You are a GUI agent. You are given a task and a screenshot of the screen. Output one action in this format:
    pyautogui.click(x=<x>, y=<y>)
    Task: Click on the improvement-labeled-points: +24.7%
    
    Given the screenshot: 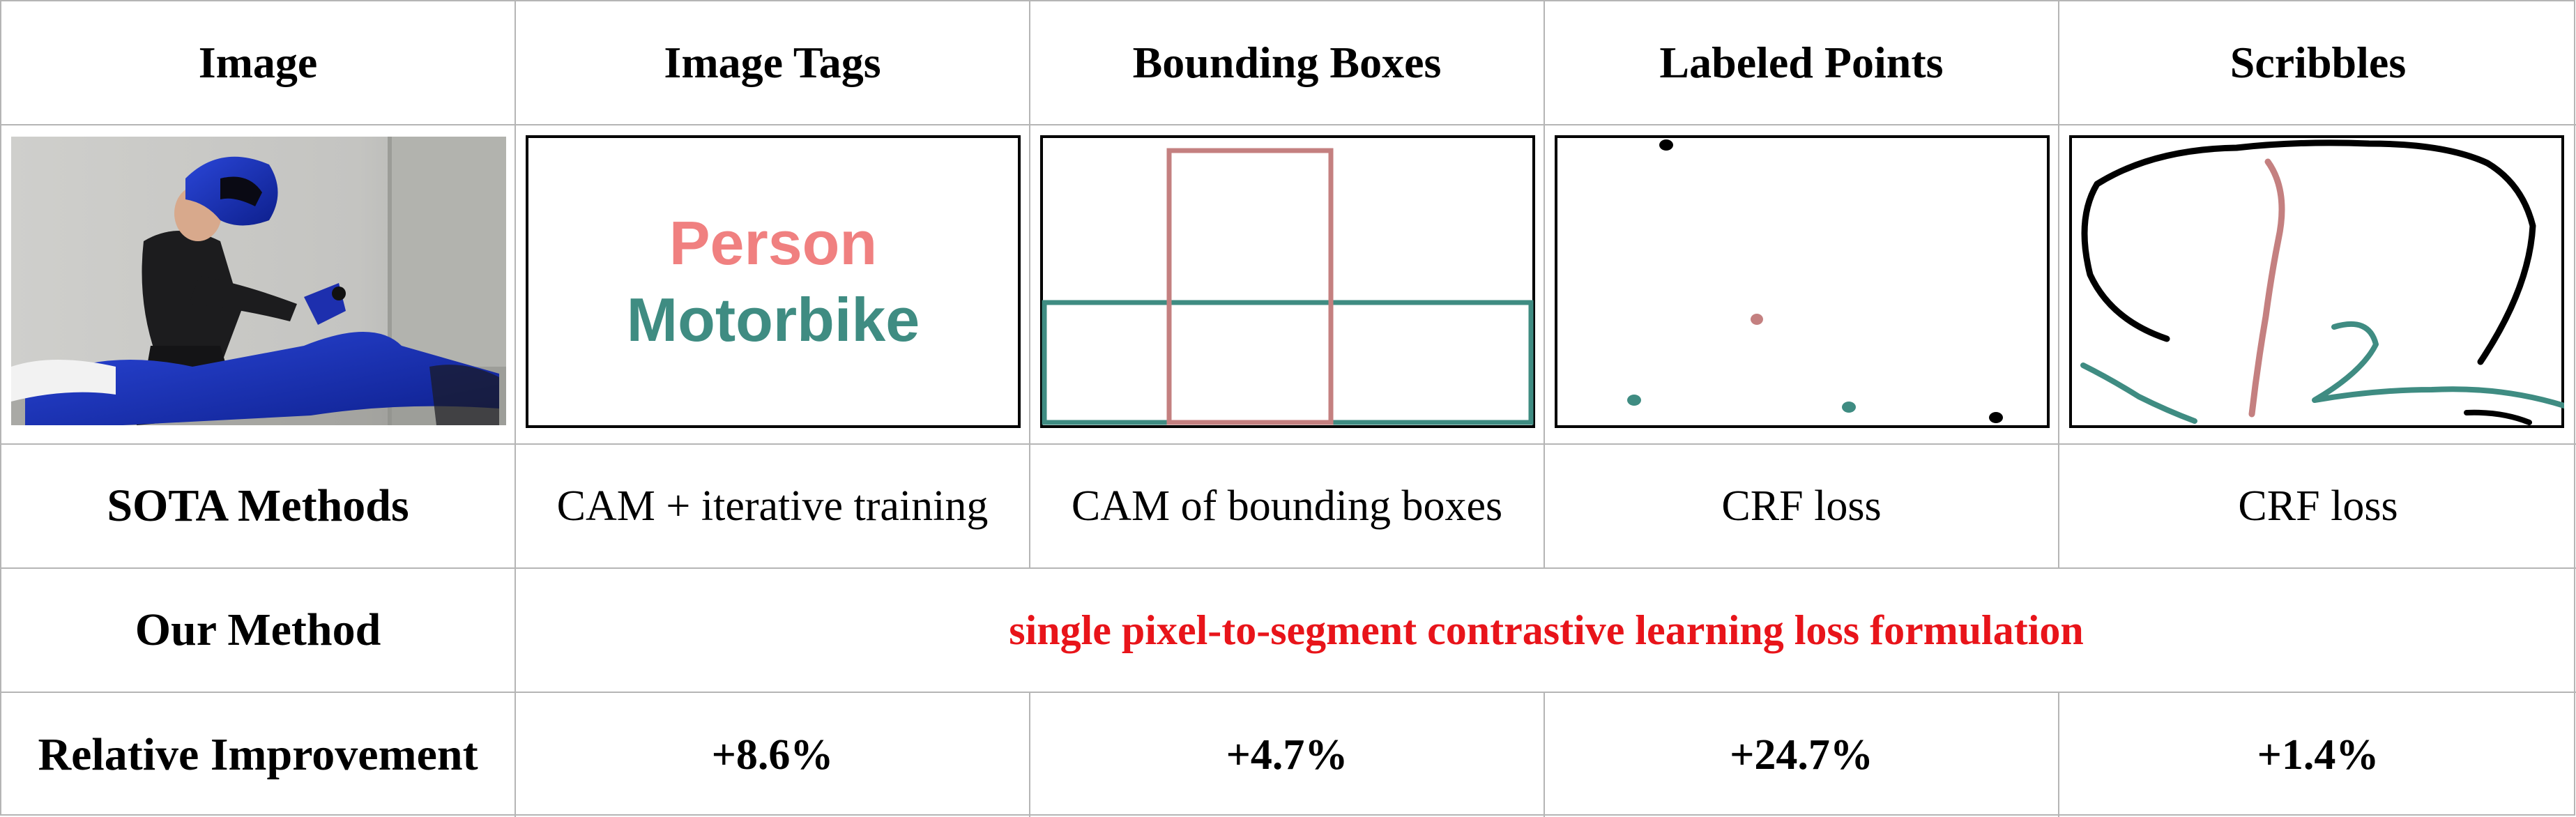 What is the action you would take?
    pyautogui.click(x=1802, y=755)
    